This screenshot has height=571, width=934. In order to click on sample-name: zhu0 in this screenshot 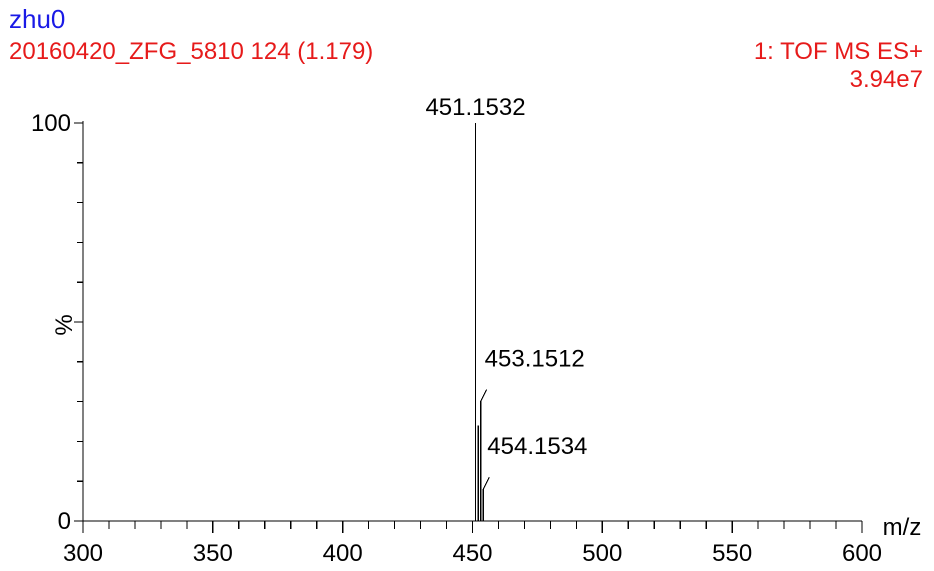, I will do `click(37, 19)`.